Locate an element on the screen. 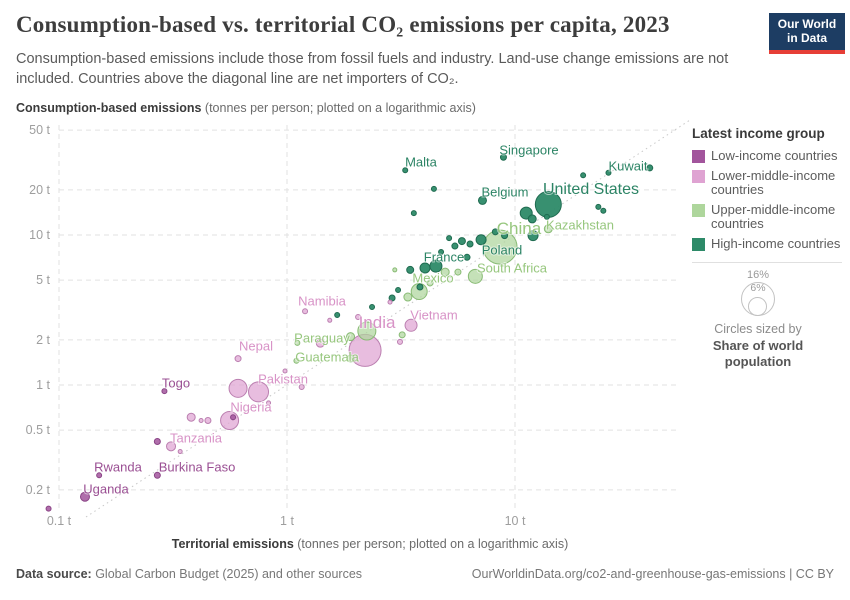 This screenshot has height=600, width=850. owid-logo: Our World in Data is located at coordinates (807, 33).